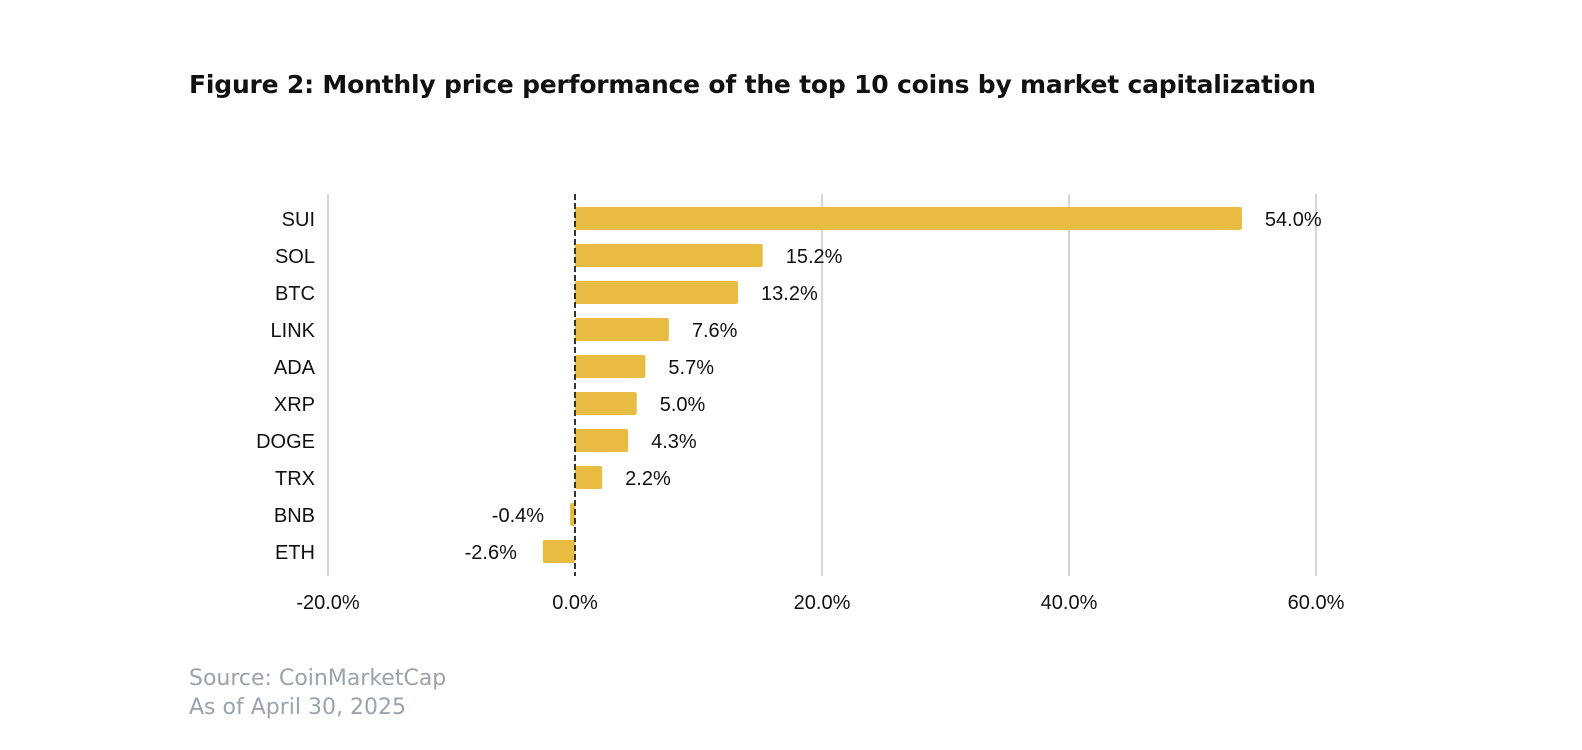 This screenshot has height=750, width=1582. What do you see at coordinates (575, 603) in the screenshot?
I see `x-tick-label: 0.0%` at bounding box center [575, 603].